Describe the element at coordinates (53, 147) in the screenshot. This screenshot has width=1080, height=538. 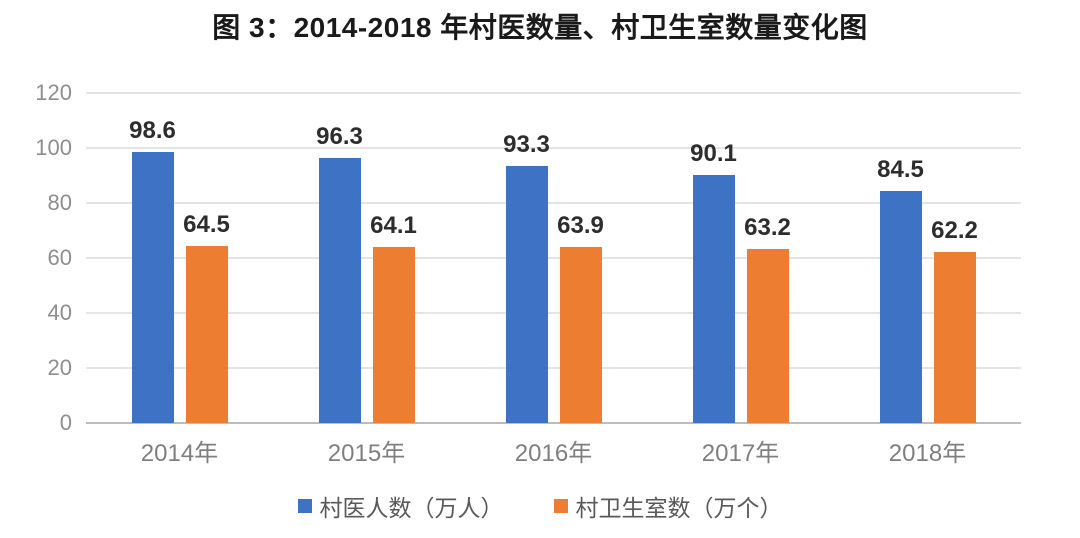
I see `y-tick-label: 100` at that location.